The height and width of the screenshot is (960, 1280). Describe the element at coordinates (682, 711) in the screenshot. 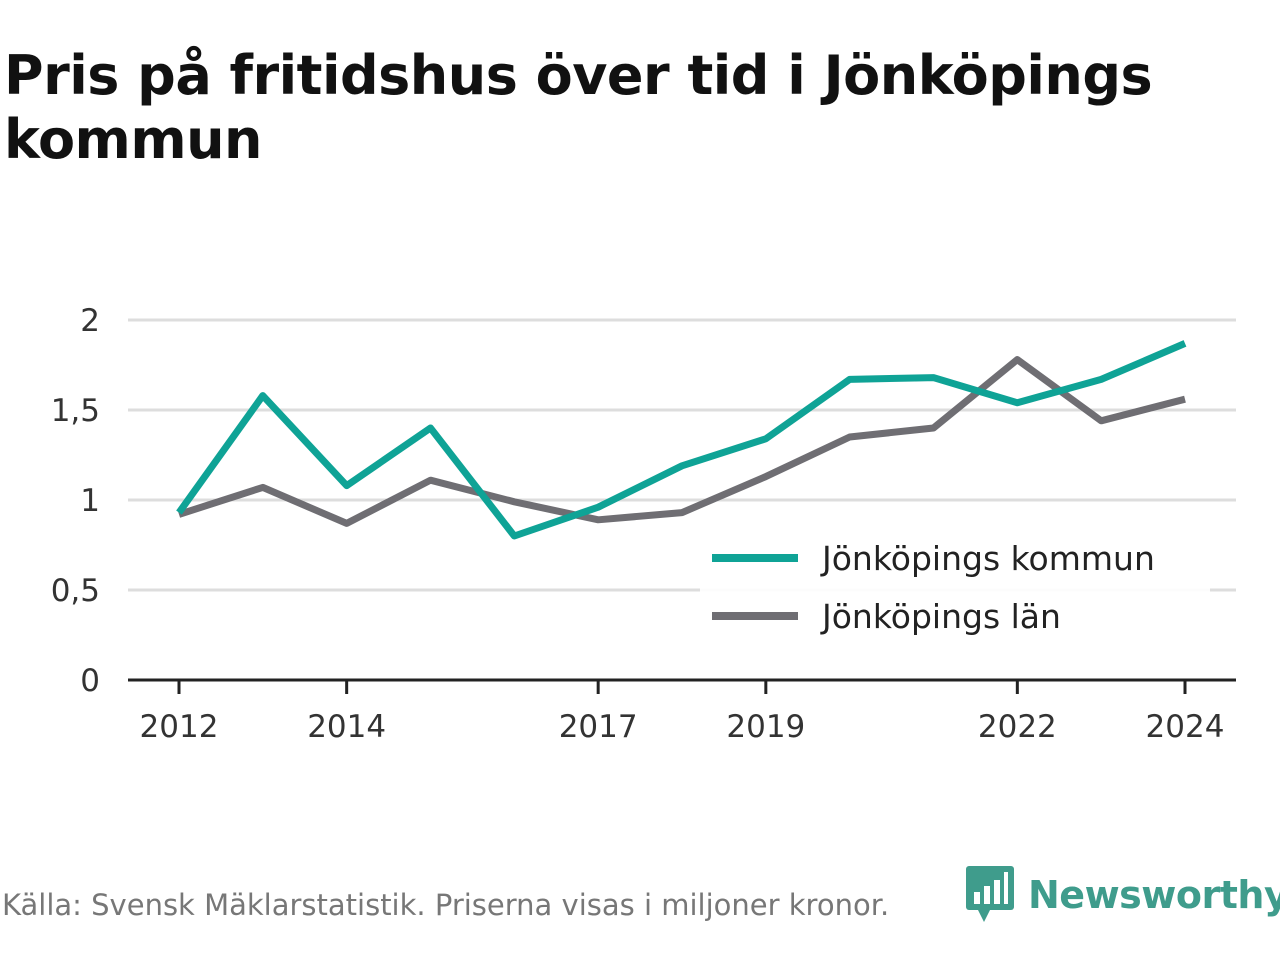

I see `x-axis: 2012 2014 2017 2019 2022 2024` at that location.